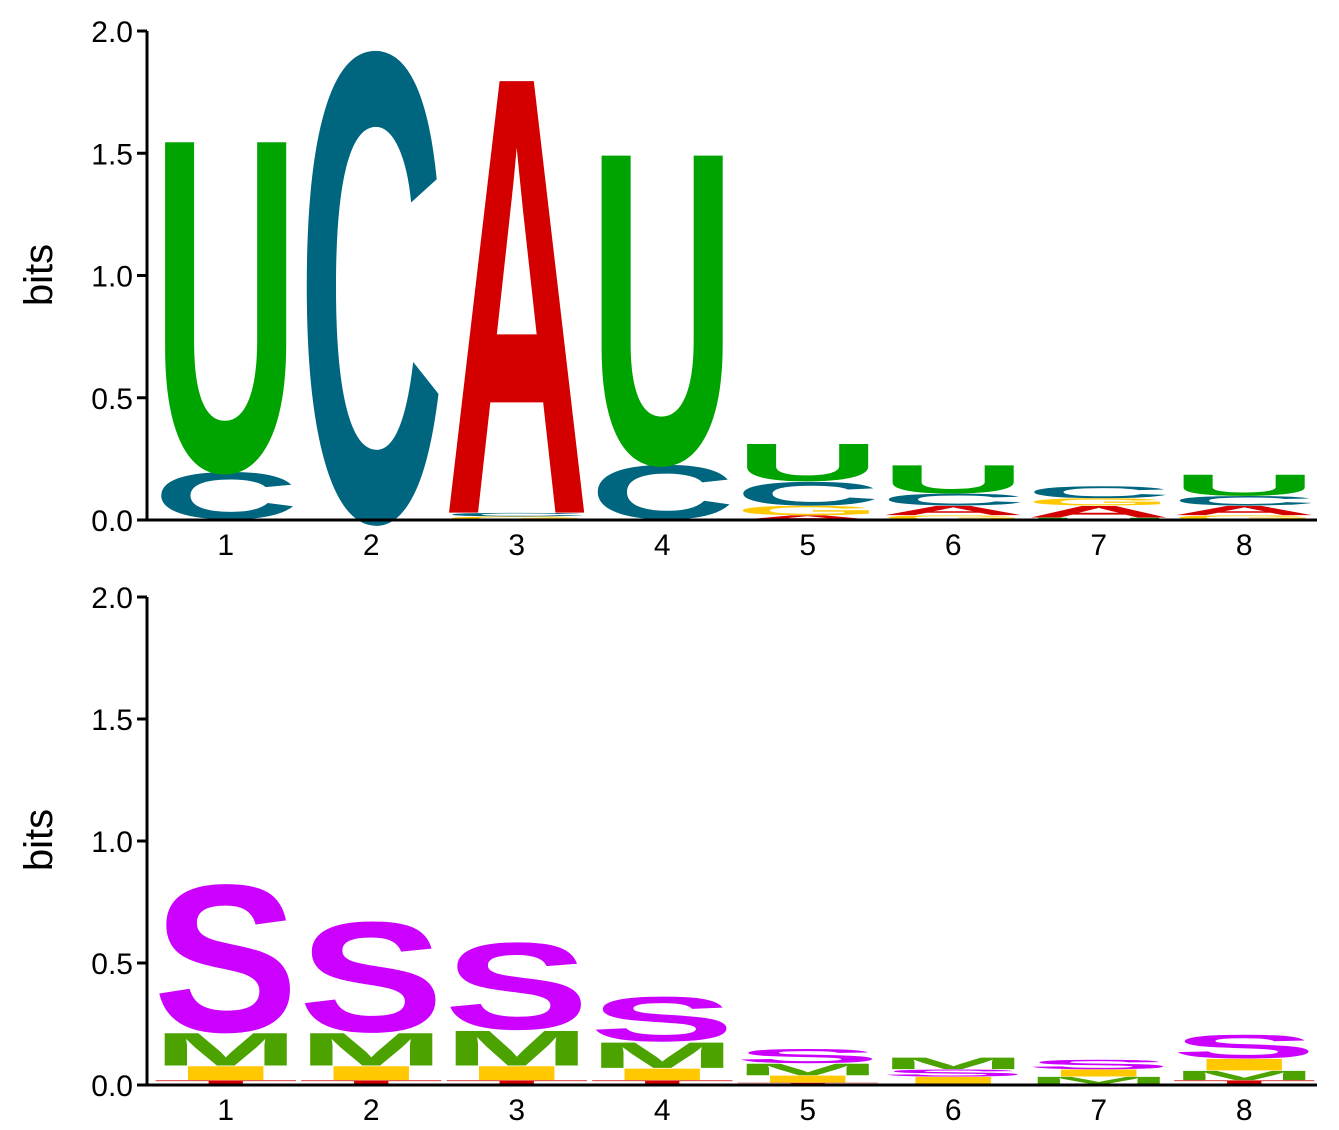 The width and height of the screenshot is (1339, 1130). Describe the element at coordinates (734, 545) in the screenshot. I see `top-position-labels: 1 2 3 4 5 6 7 8` at that location.